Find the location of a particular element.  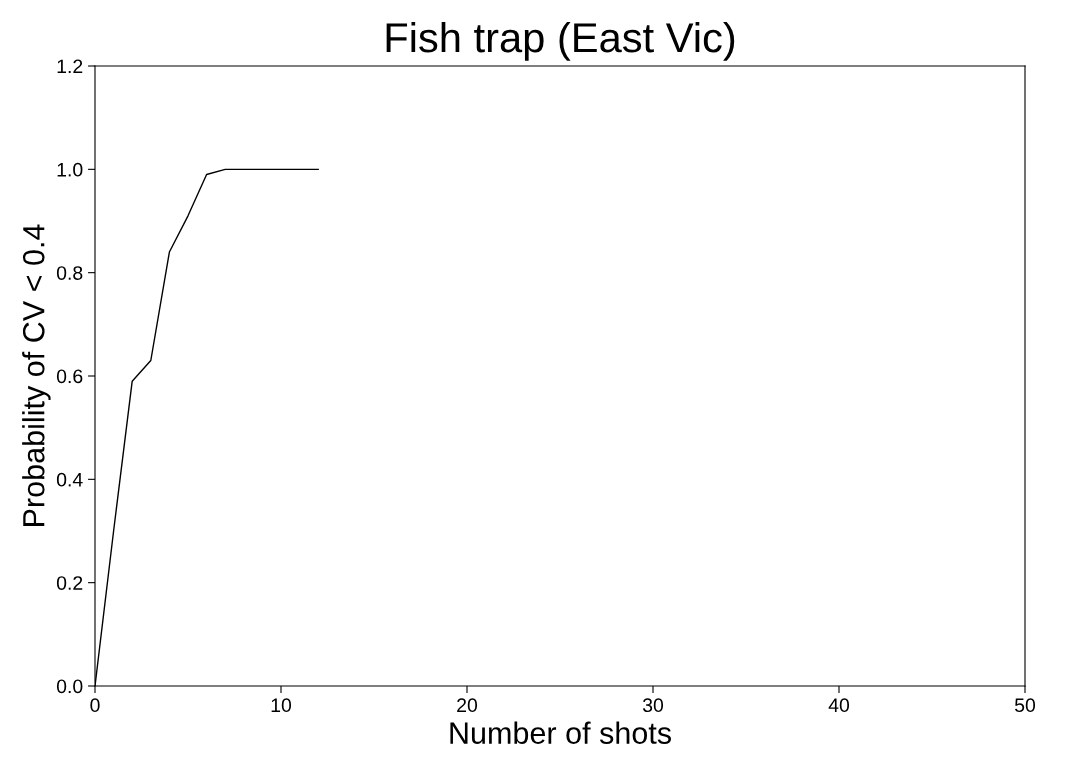

y-tick-label: 0.6 is located at coordinates (69, 376).